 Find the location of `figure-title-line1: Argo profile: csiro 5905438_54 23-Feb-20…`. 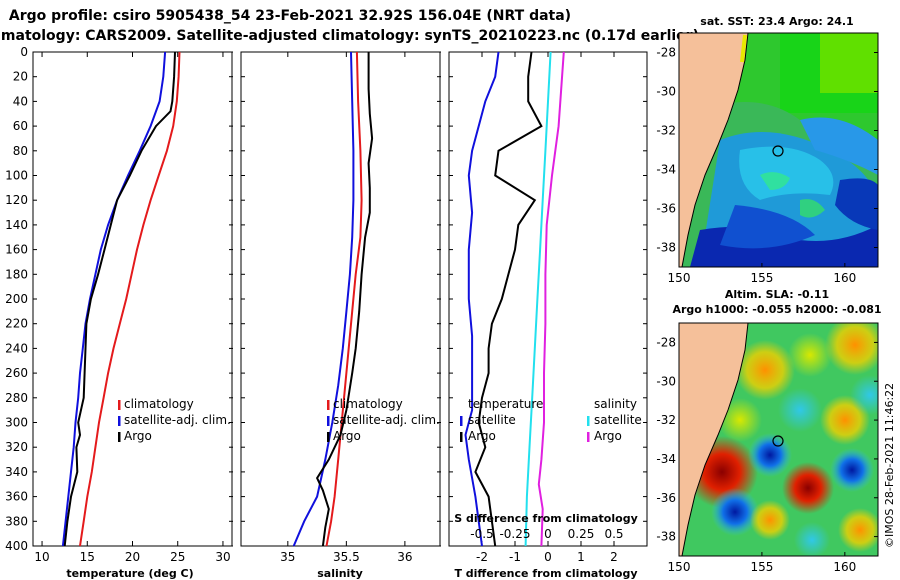

figure-title-line1: Argo profile: csiro 5905438_54 23-Feb-20… is located at coordinates (290, 16).